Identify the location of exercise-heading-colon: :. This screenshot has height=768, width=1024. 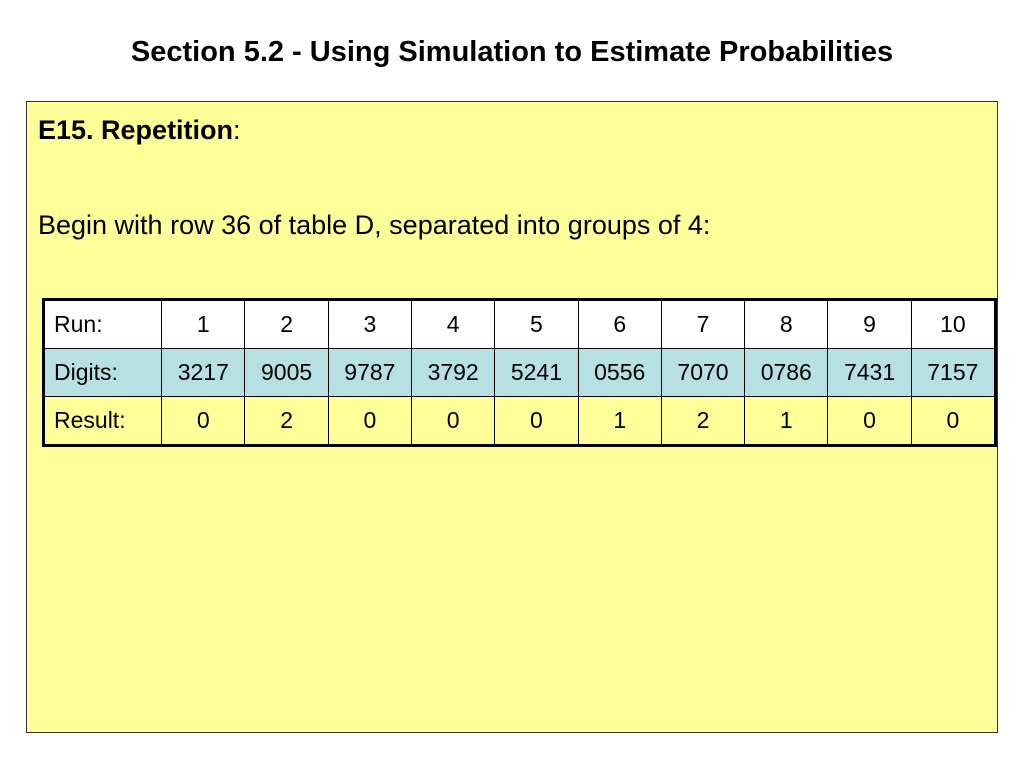
(237, 130).